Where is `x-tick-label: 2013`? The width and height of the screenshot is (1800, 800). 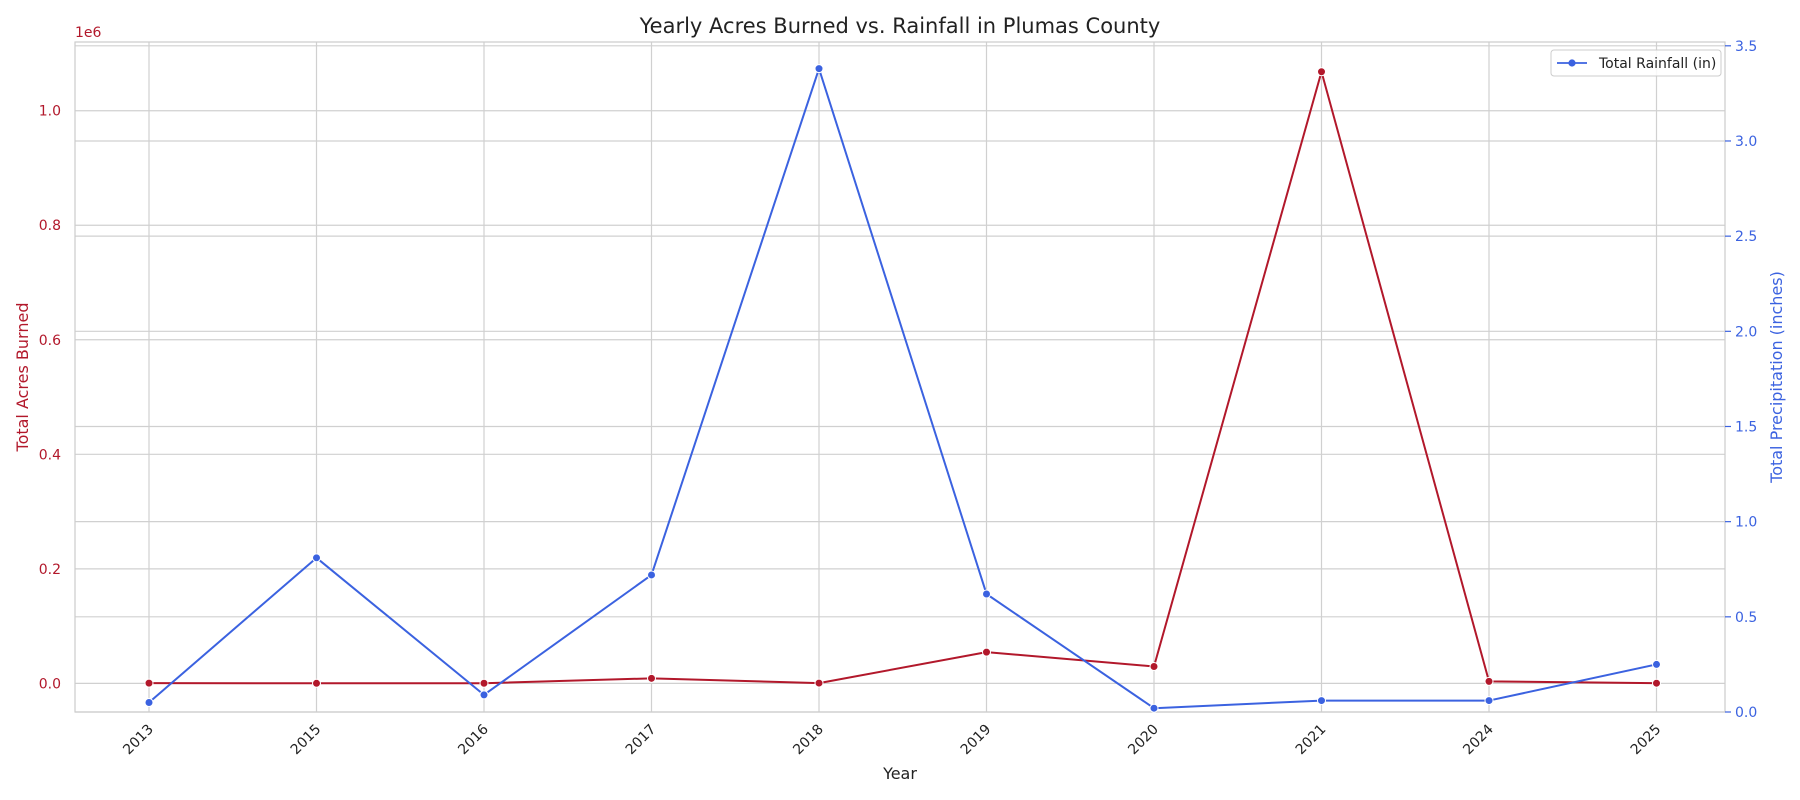
x-tick-label: 2013 is located at coordinates (138, 740).